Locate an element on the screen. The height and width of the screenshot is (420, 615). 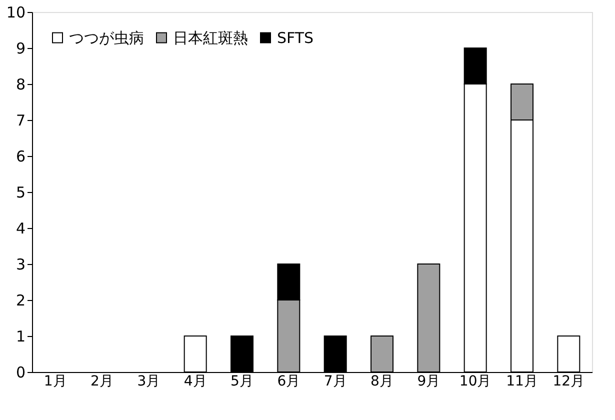
legend-label: つつが虫病 is located at coordinates (106, 37).